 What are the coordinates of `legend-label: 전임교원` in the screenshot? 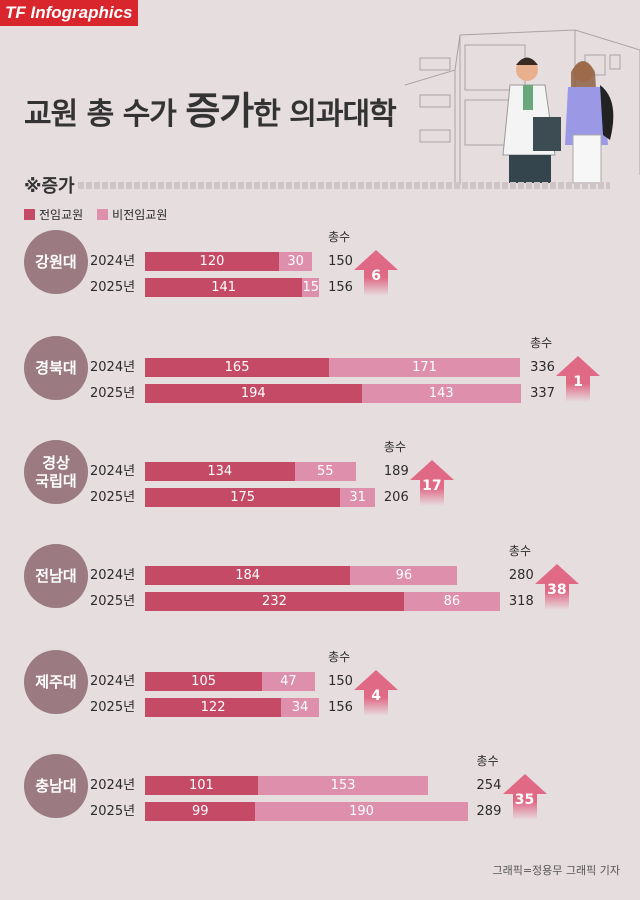 It's located at (61, 215).